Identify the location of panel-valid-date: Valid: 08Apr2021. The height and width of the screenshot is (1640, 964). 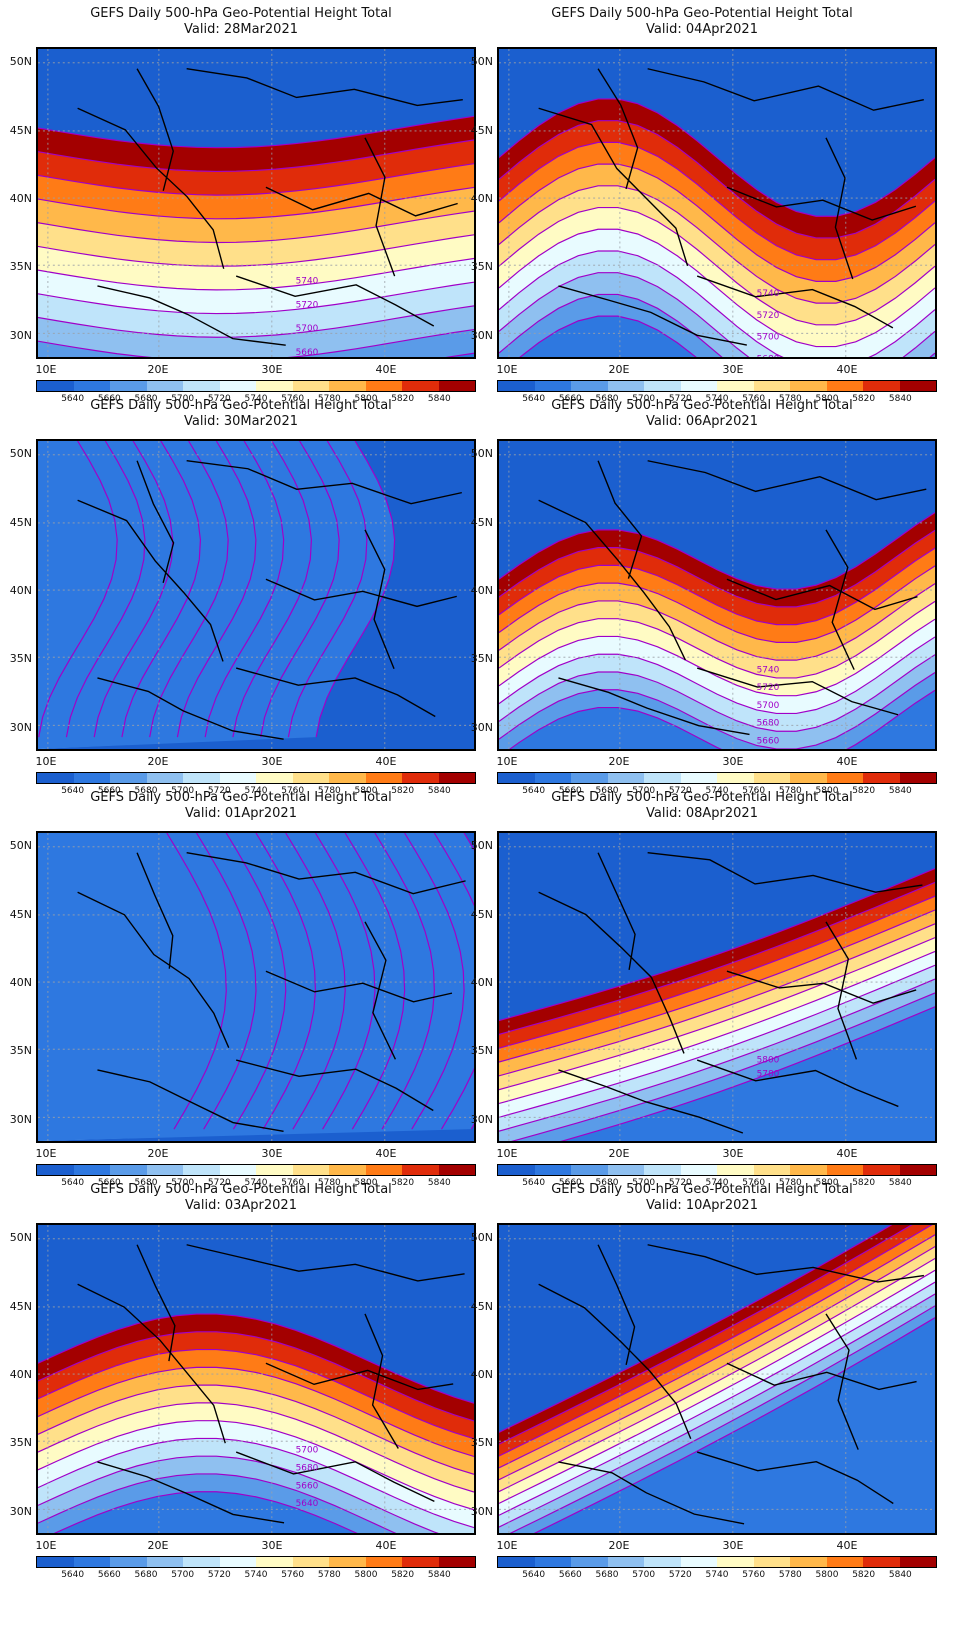
(702, 813).